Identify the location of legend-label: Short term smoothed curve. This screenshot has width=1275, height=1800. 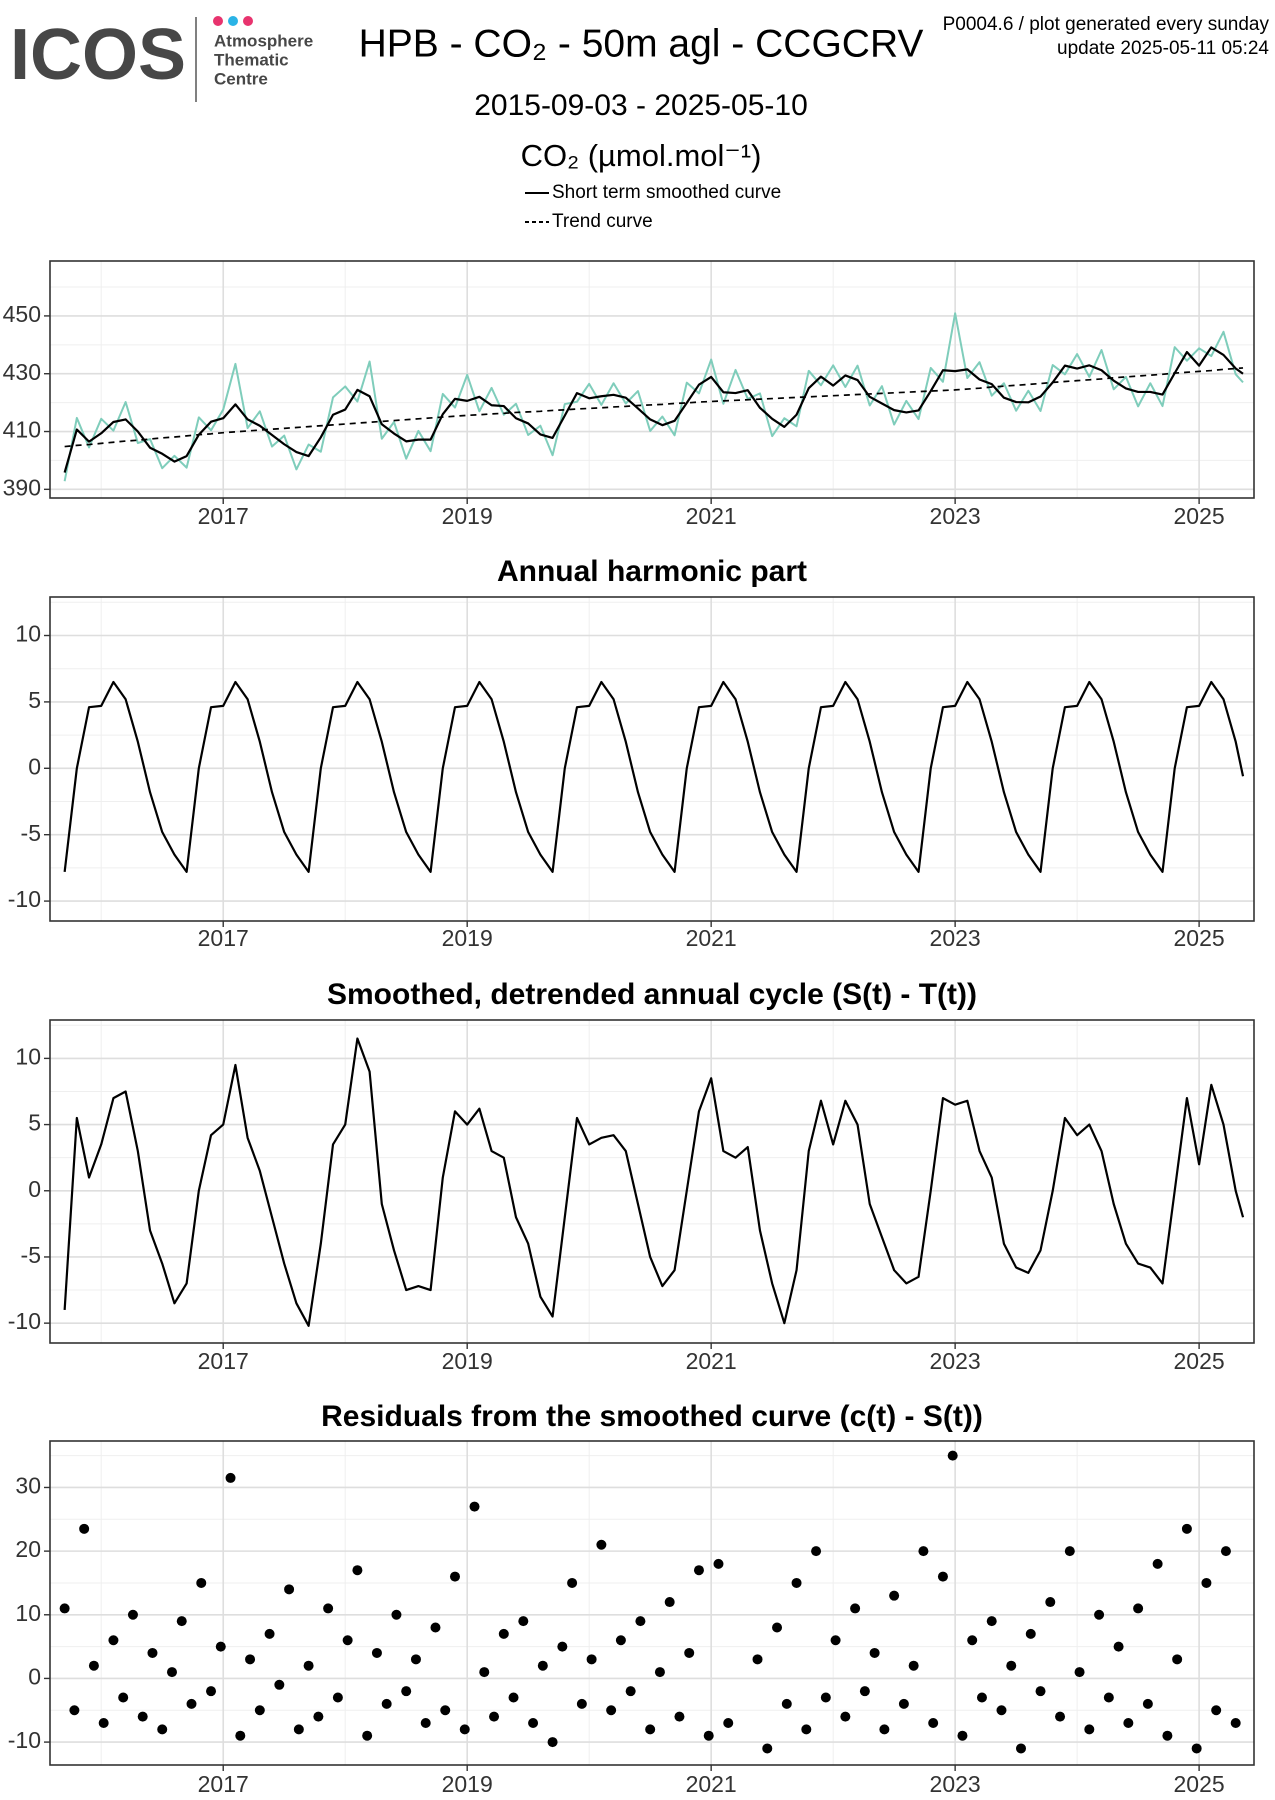
(666, 192).